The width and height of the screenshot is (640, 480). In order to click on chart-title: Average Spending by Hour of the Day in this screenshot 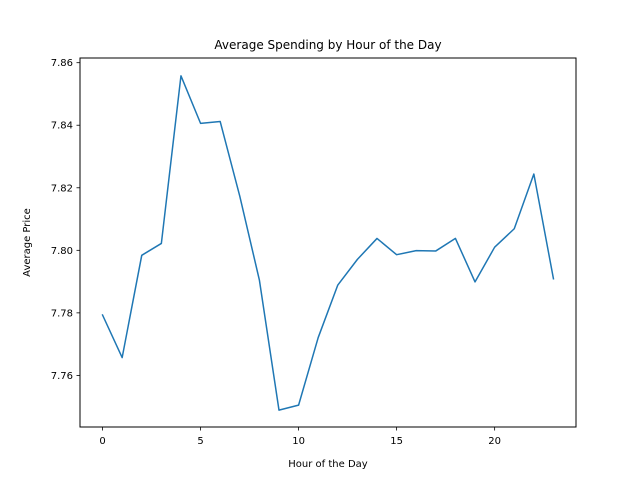, I will do `click(327, 45)`.